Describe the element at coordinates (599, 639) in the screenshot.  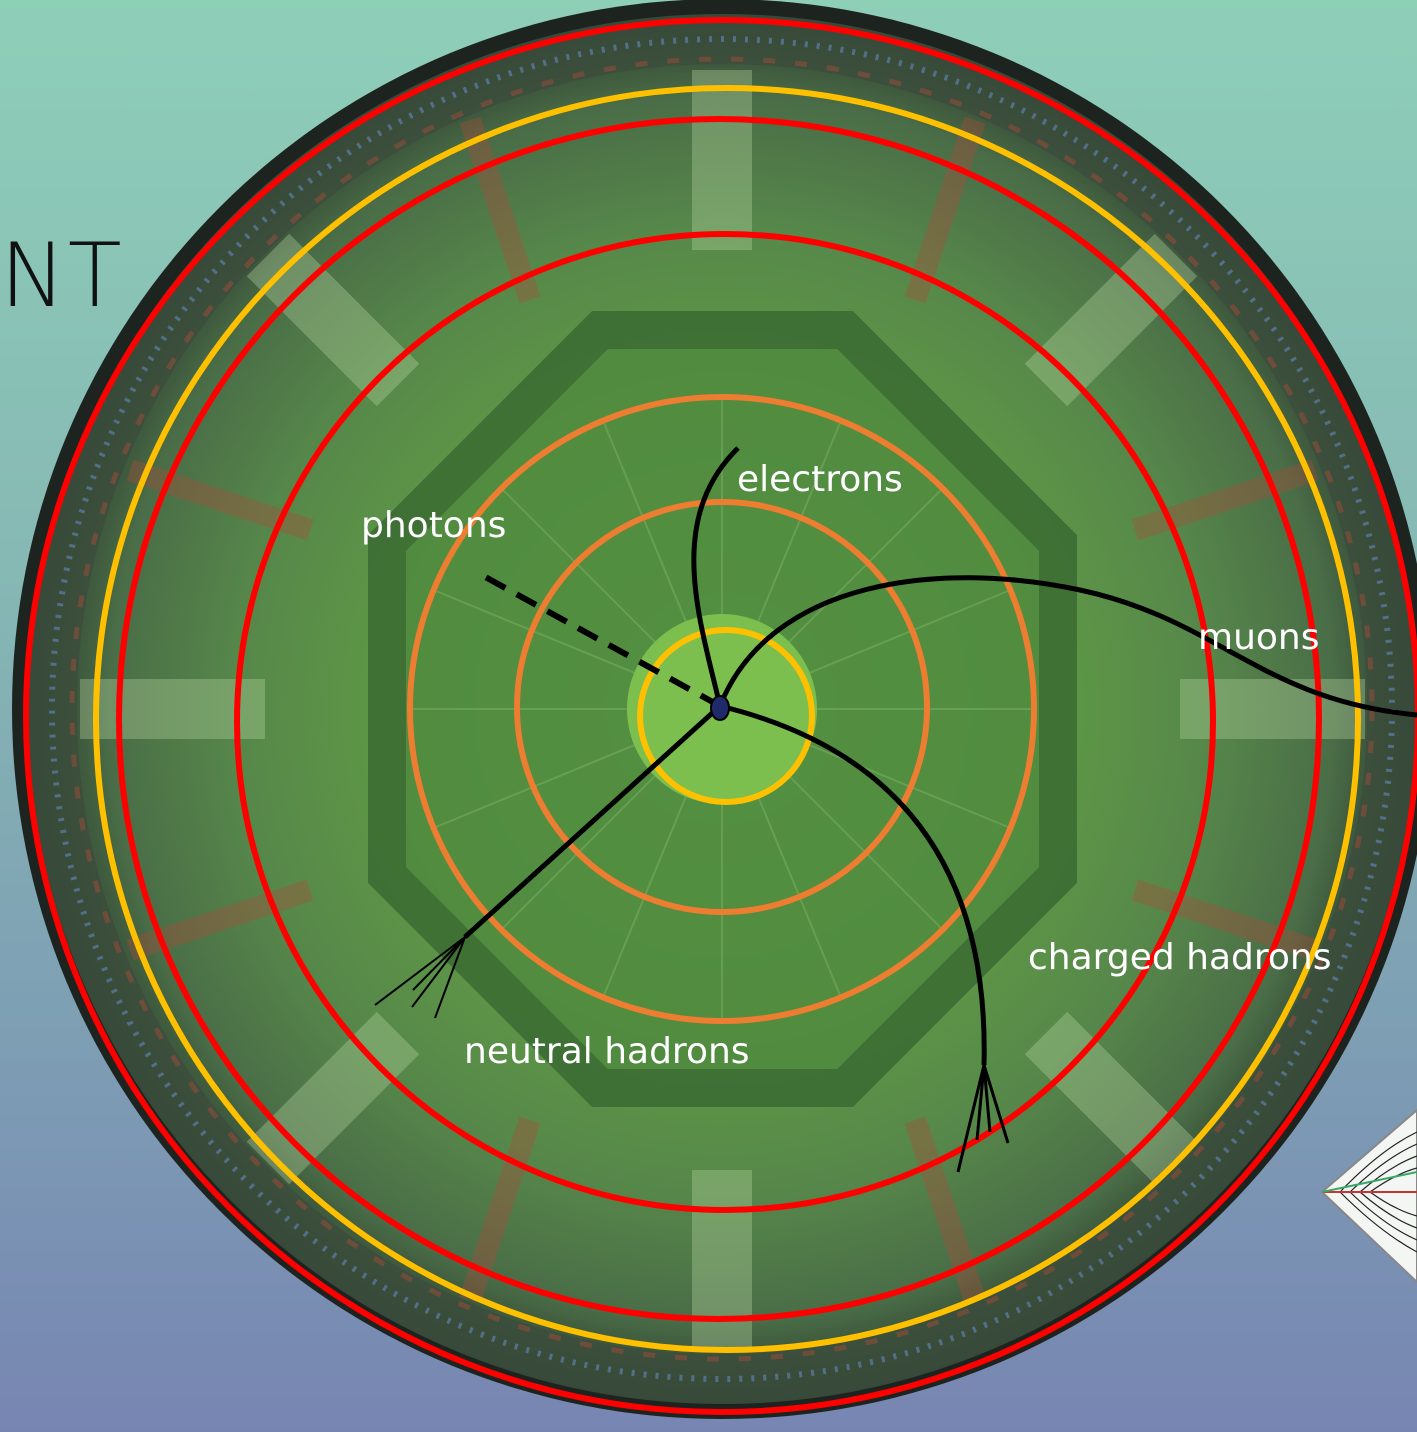
I see `photon-track` at that location.